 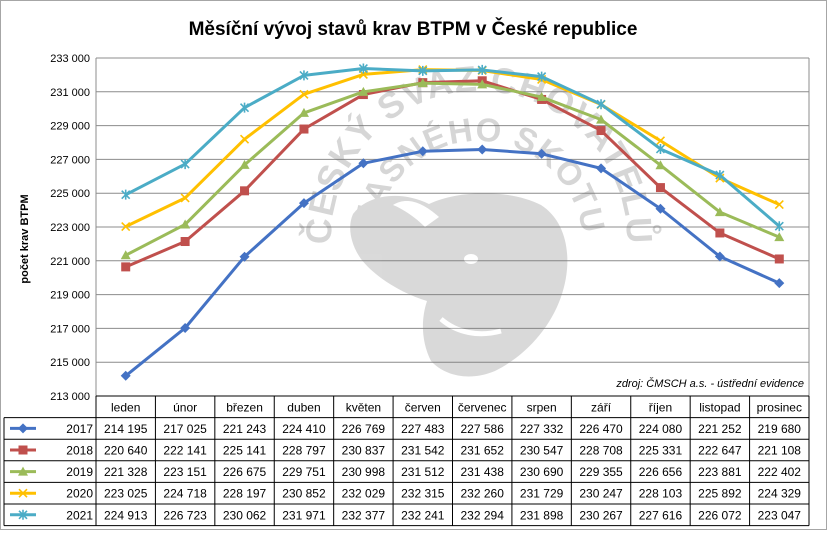 What do you see at coordinates (70, 262) in the screenshot?
I see `y-tick-label: 221 000` at bounding box center [70, 262].